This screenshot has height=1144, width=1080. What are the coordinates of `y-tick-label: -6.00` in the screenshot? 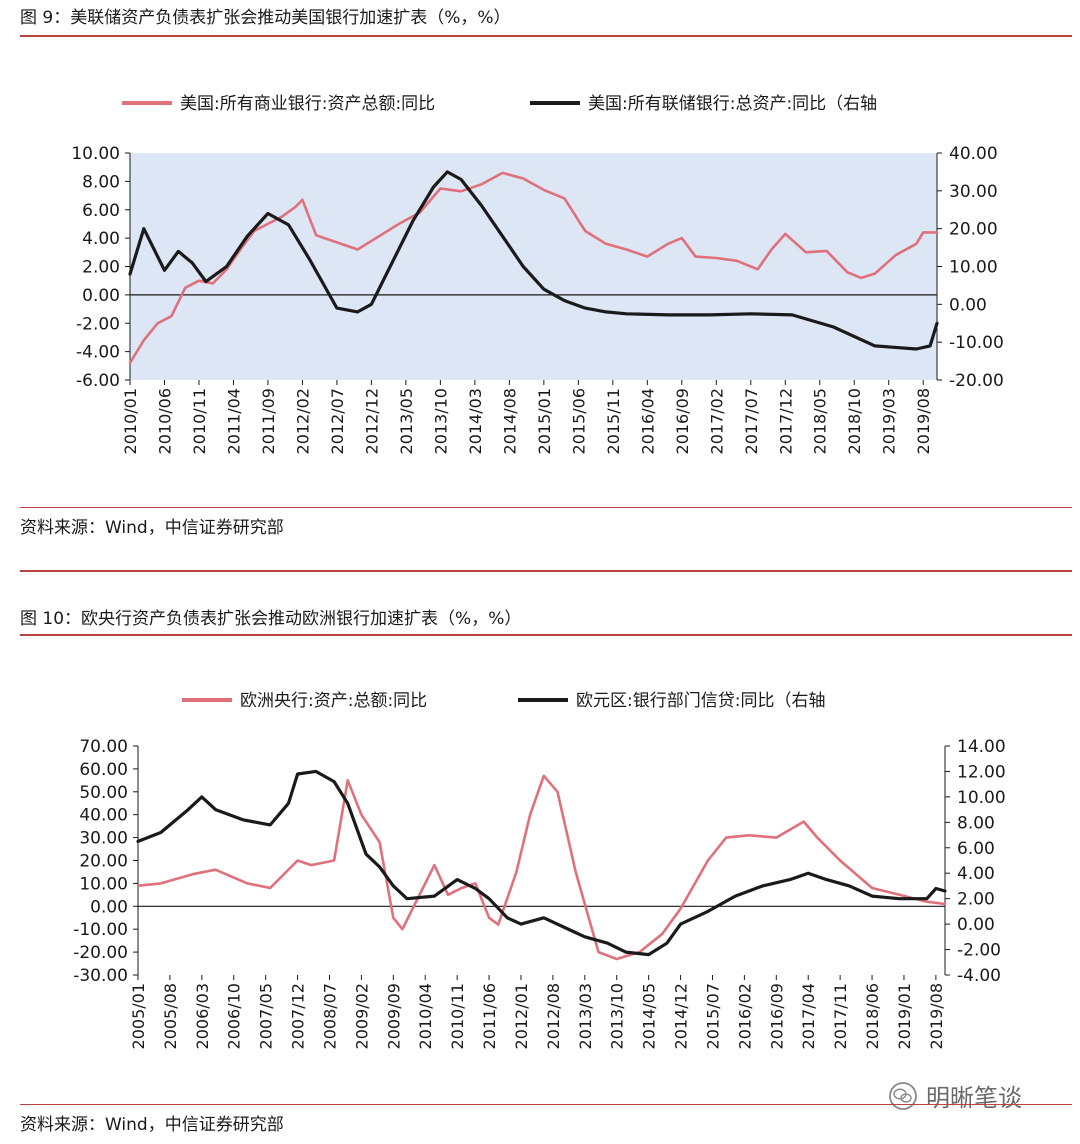 It's located at (98, 381).